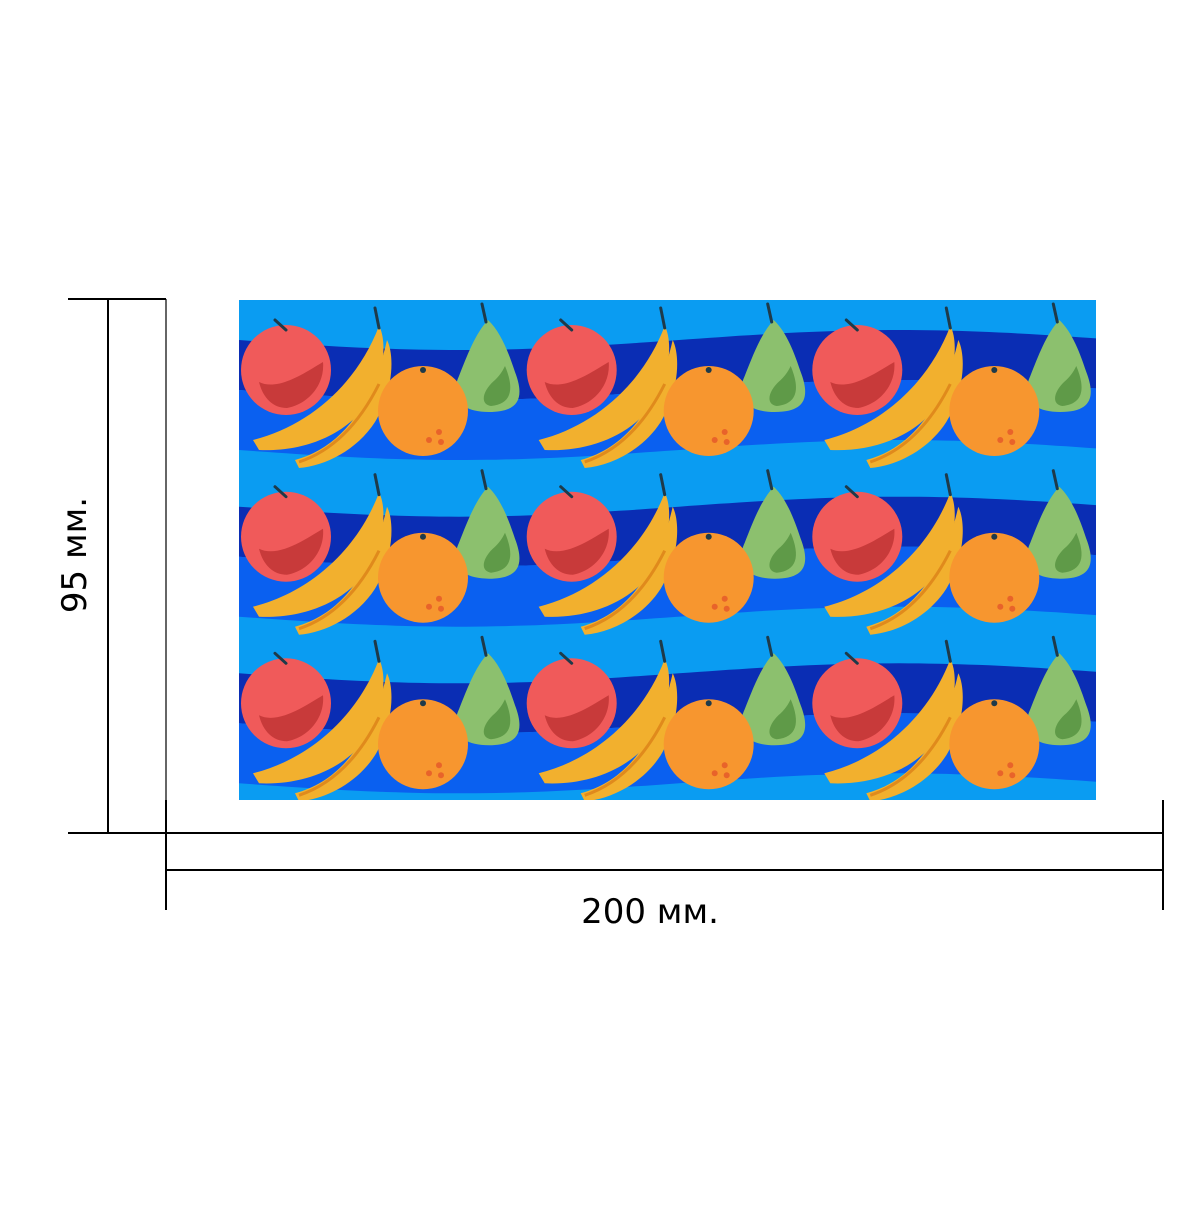  What do you see at coordinates (664, 855) in the screenshot?
I see `width-dimension` at bounding box center [664, 855].